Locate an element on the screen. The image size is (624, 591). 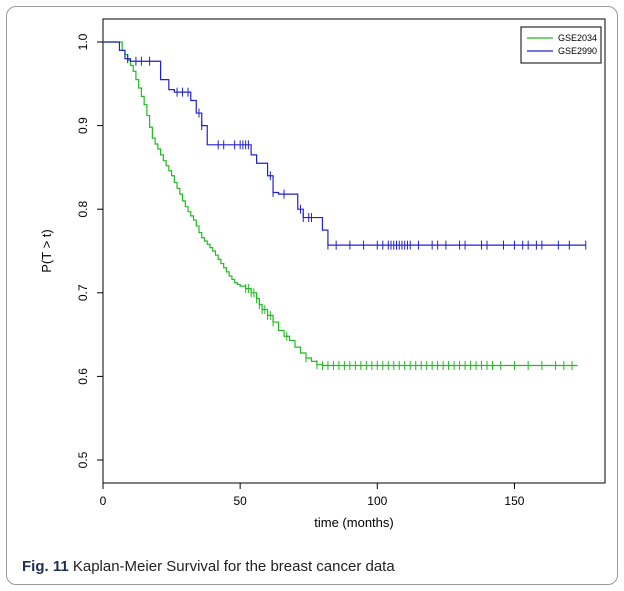
x-tick-label-0: 0 is located at coordinates (103, 501).